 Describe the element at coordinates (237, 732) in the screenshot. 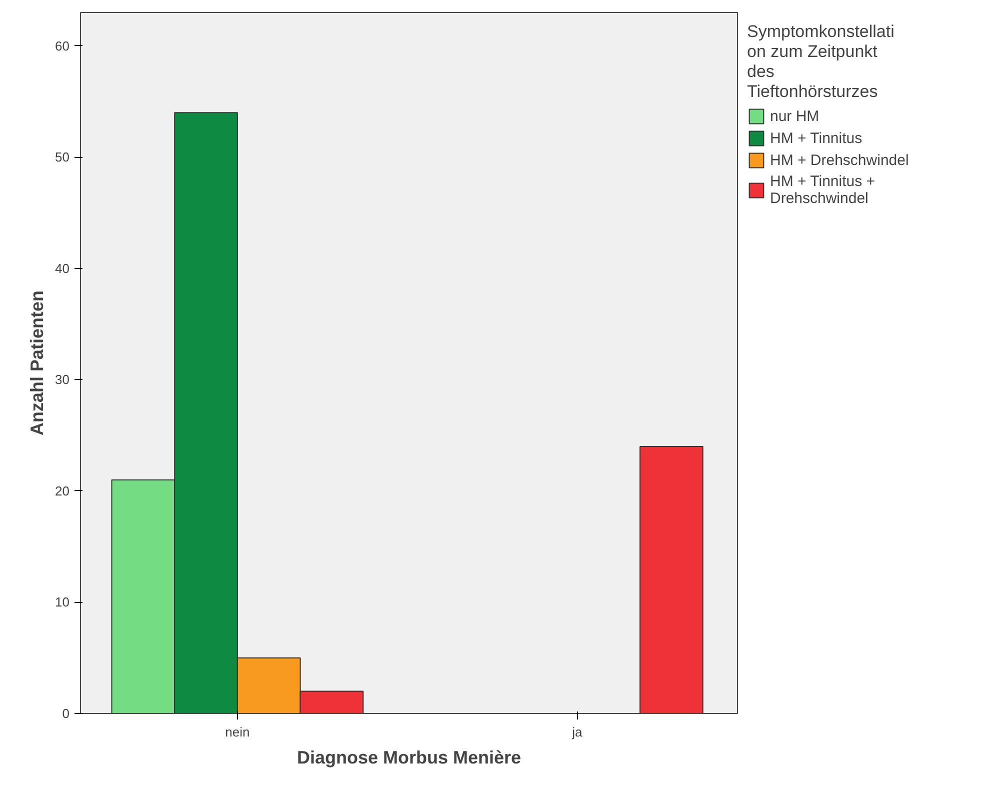

I see `x-tick-label: nein` at that location.